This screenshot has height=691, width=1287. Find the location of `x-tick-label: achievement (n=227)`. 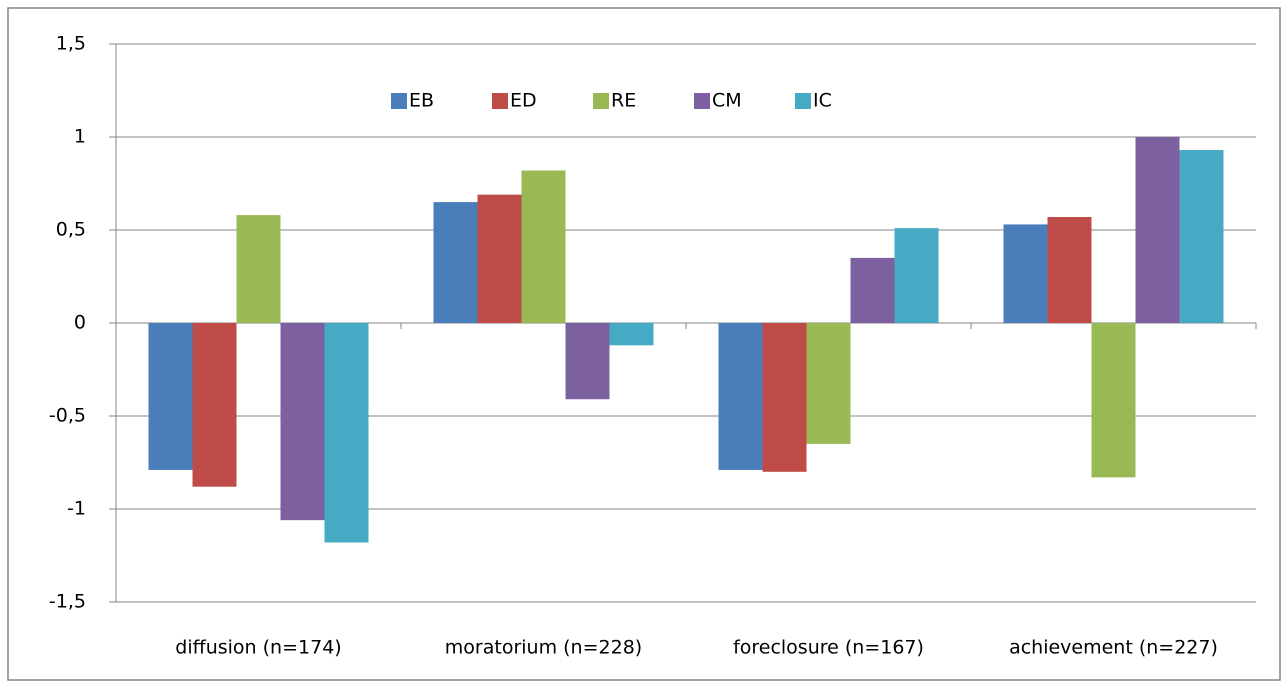

x-tick-label: achievement (n=227) is located at coordinates (1113, 648).